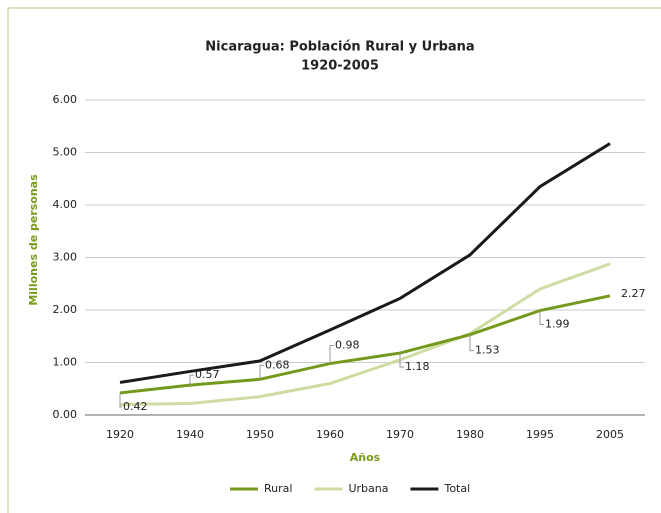  Describe the element at coordinates (277, 364) in the screenshot. I see `data-label: 0.68` at that location.